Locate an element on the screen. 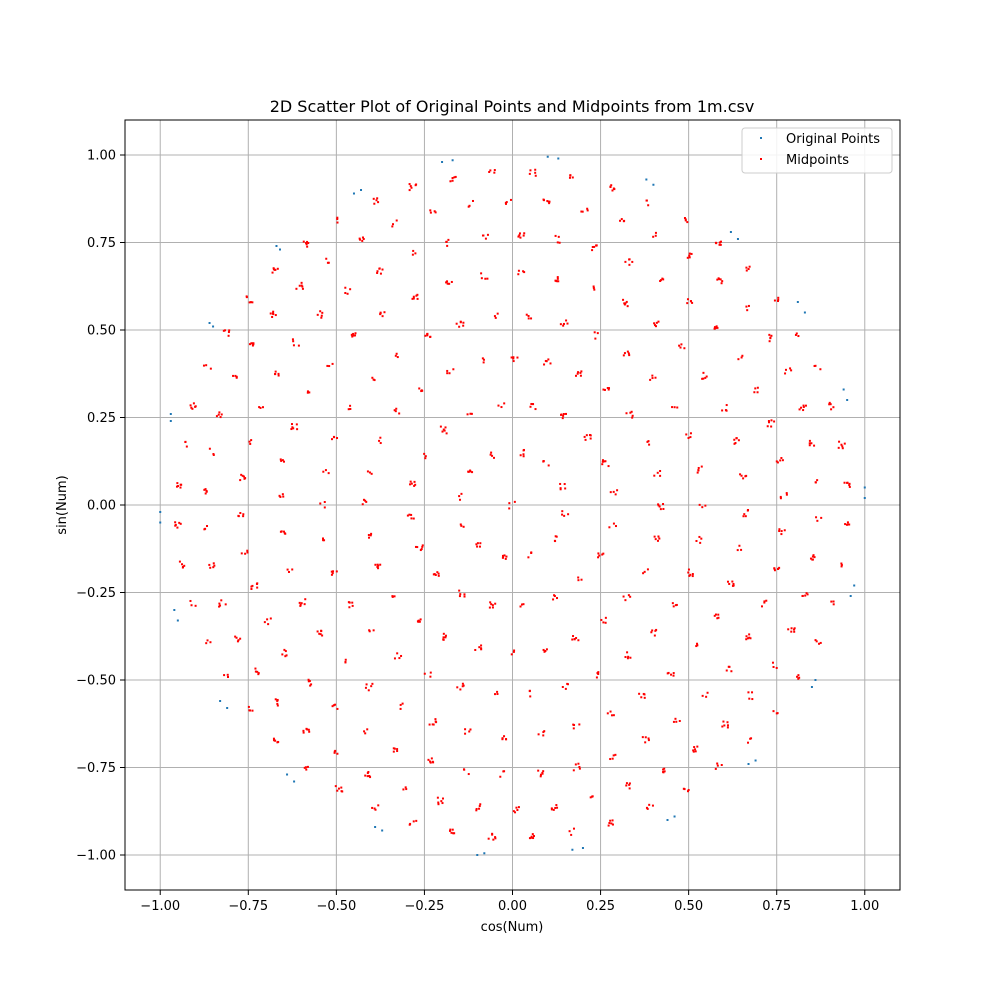  x-tick-label: −0.75 is located at coordinates (248, 906).